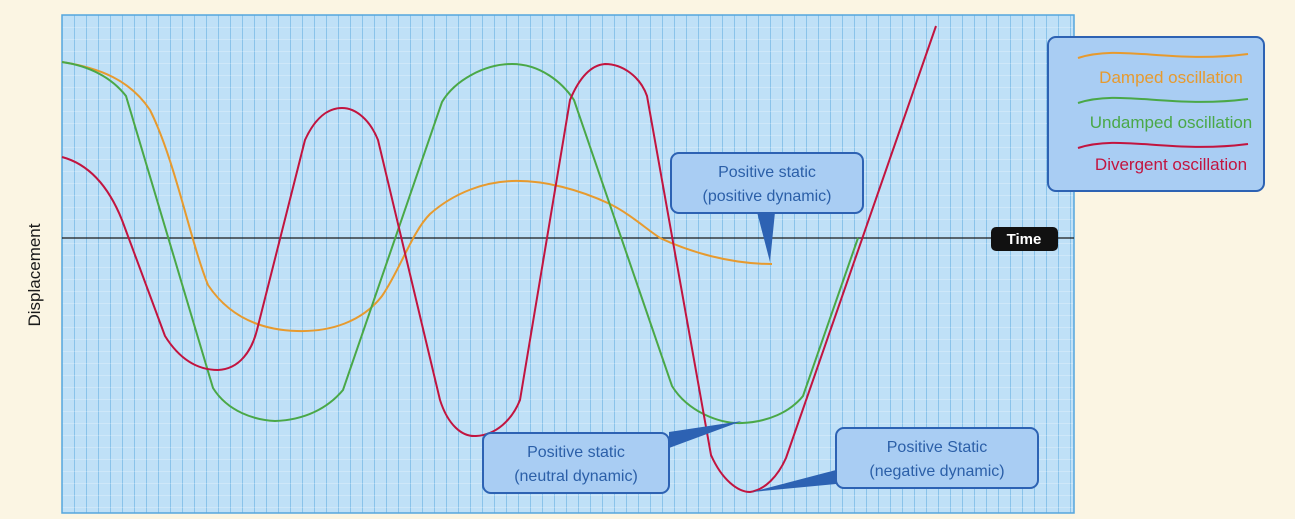 This screenshot has width=1295, height=519. I want to click on callout-neutral-line2: (neutral dynamic), so click(576, 476).